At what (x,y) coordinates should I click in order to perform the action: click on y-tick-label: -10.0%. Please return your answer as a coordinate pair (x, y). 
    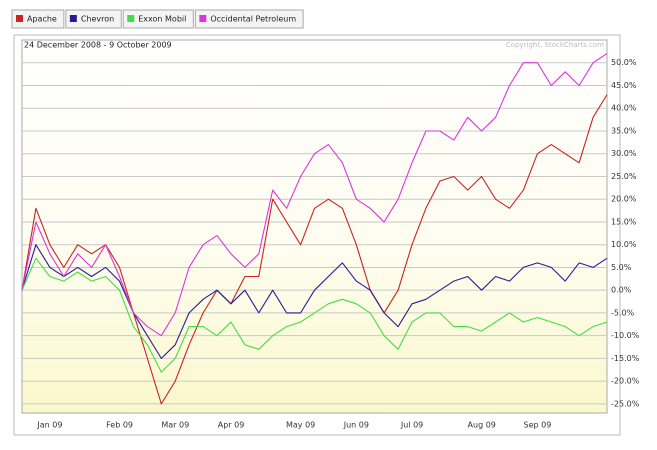
    Looking at the image, I should click on (625, 335).